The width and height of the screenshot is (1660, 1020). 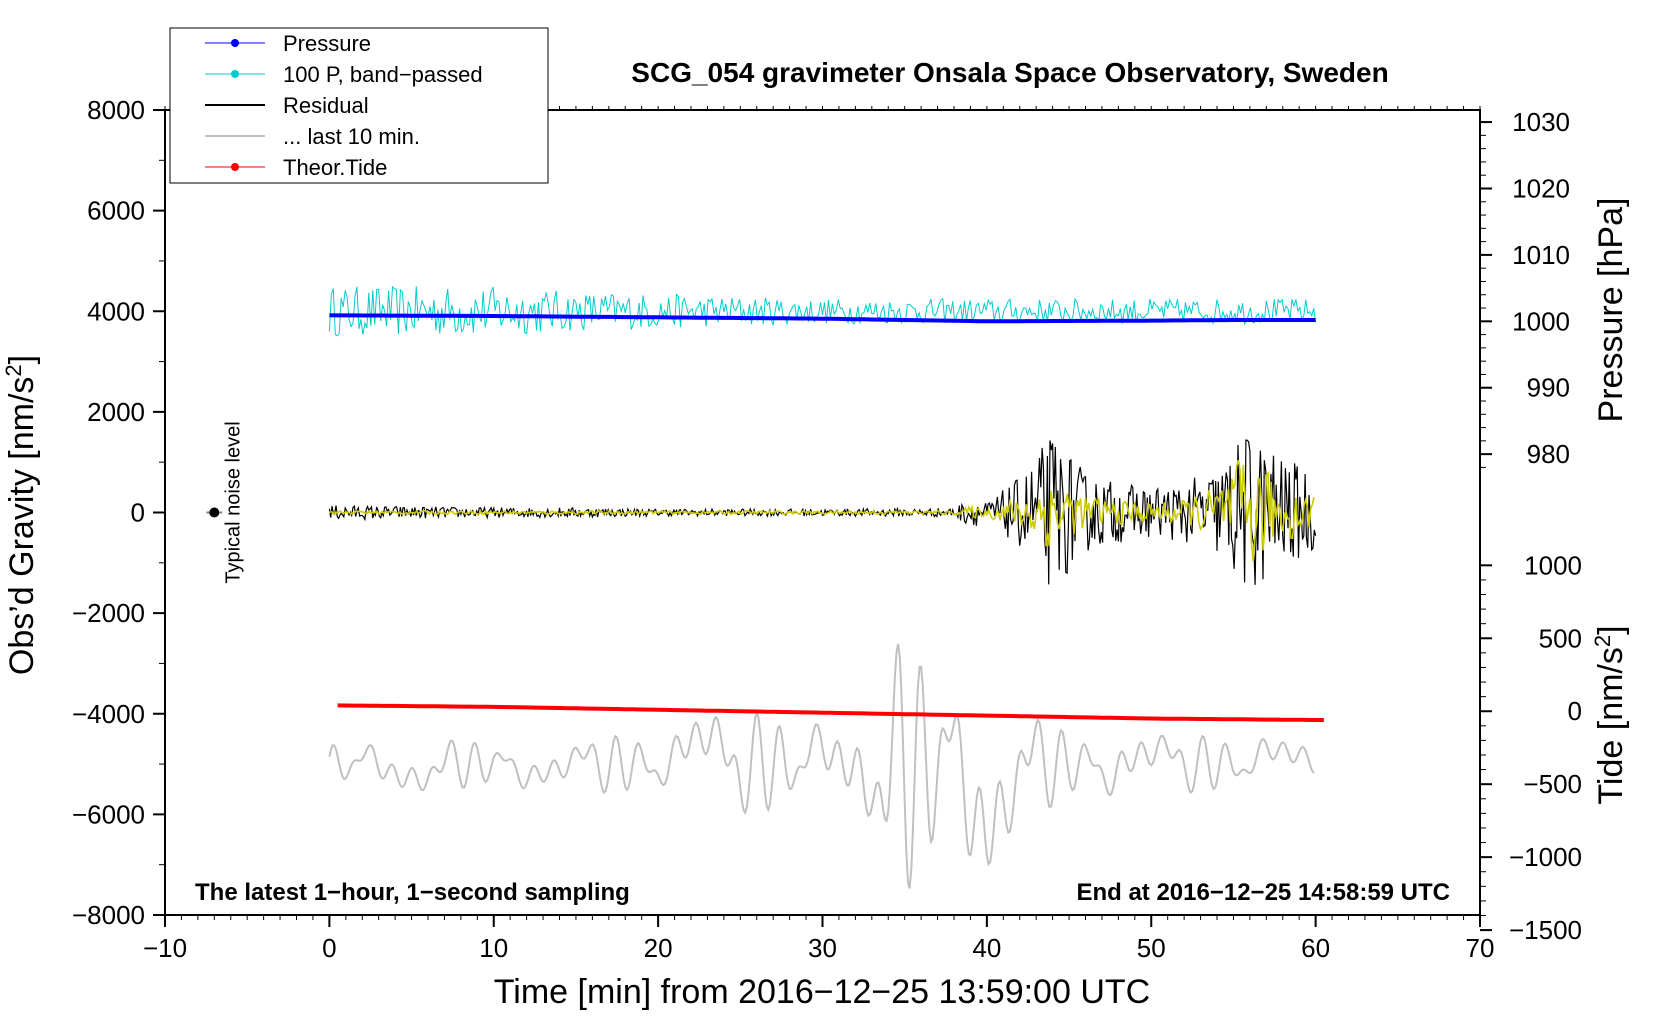 I want to click on legend-label: Pressure, so click(x=327, y=43).